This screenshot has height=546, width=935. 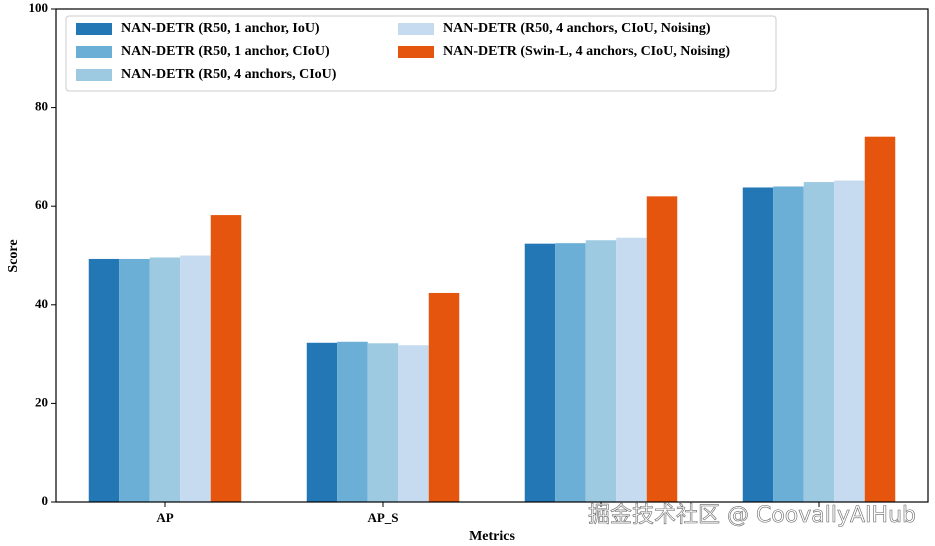 I want to click on legend-label: NAN-DETR (R50, 1 anchor, IoU), so click(x=220, y=28).